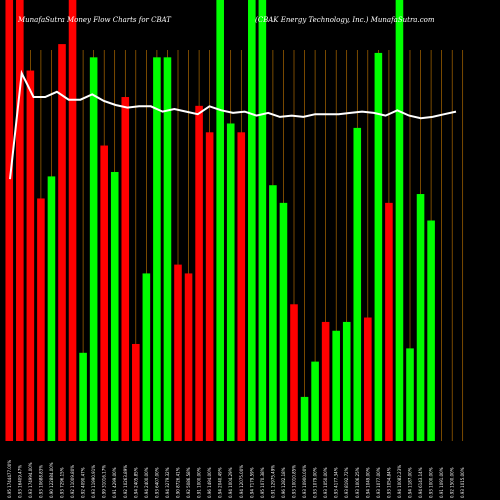 The width and height of the screenshot is (500, 500). Describe the element at coordinates (30, 480) in the screenshot. I see `x-tick-label: 0.93 174994.00%` at that location.